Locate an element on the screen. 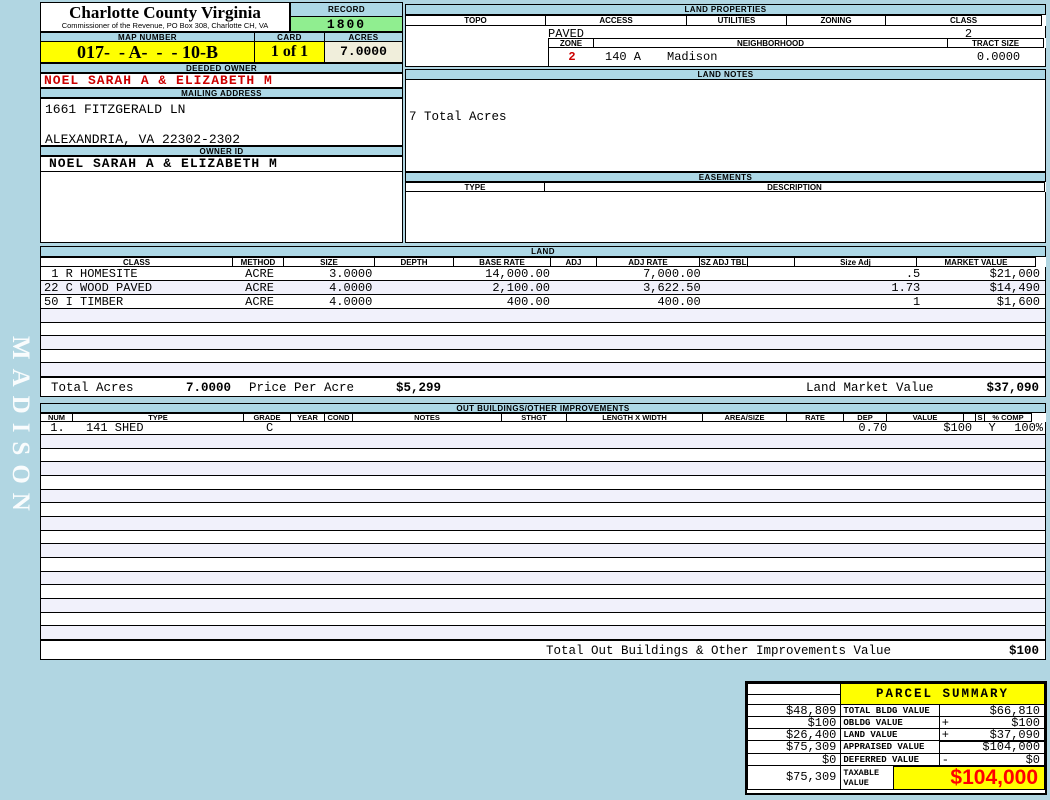 Image resolution: width=1050 pixels, height=800 pixels. tract-size-value: 0.0000 is located at coordinates (998, 57).